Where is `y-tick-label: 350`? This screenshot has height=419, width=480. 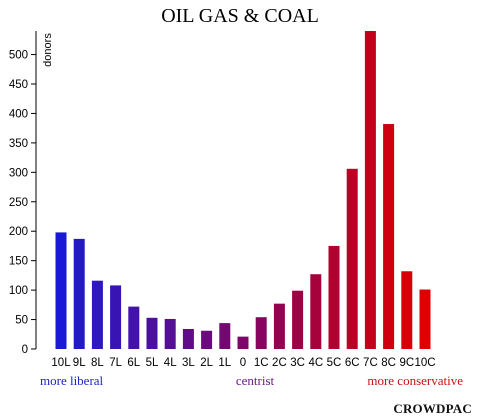
y-tick-label: 350 is located at coordinates (18, 144).